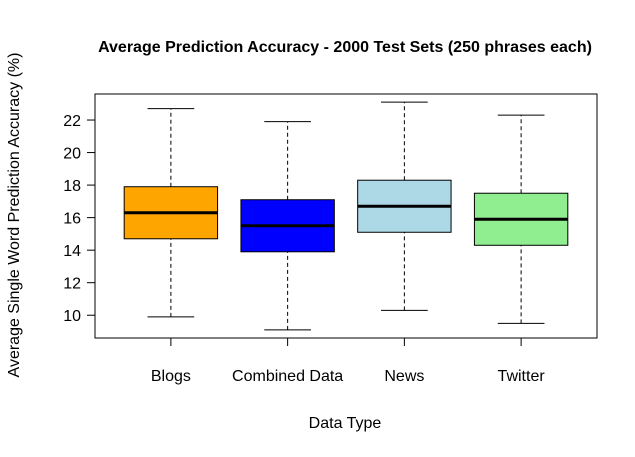  I want to click on x-tick-label: News, so click(404, 376).